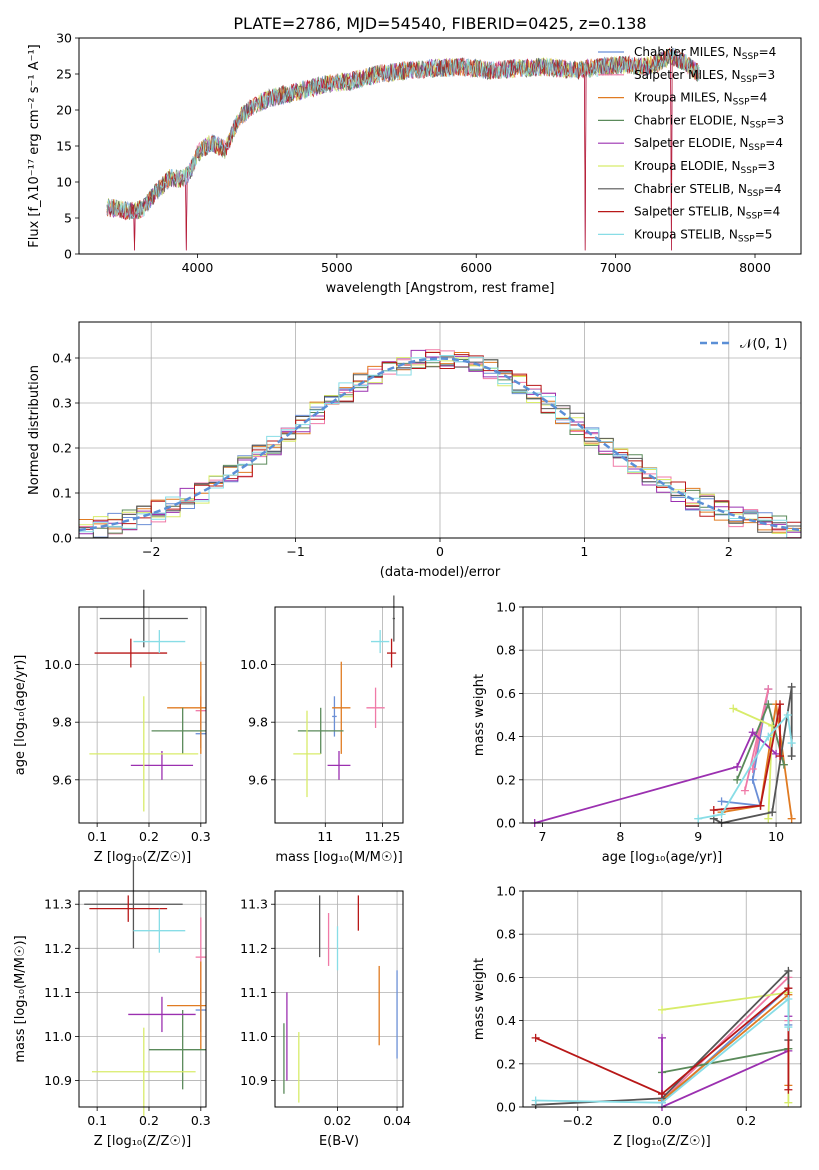 The height and width of the screenshot is (1170, 819). What do you see at coordinates (476, 267) in the screenshot?
I see `x-tick-label: 6000` at bounding box center [476, 267].